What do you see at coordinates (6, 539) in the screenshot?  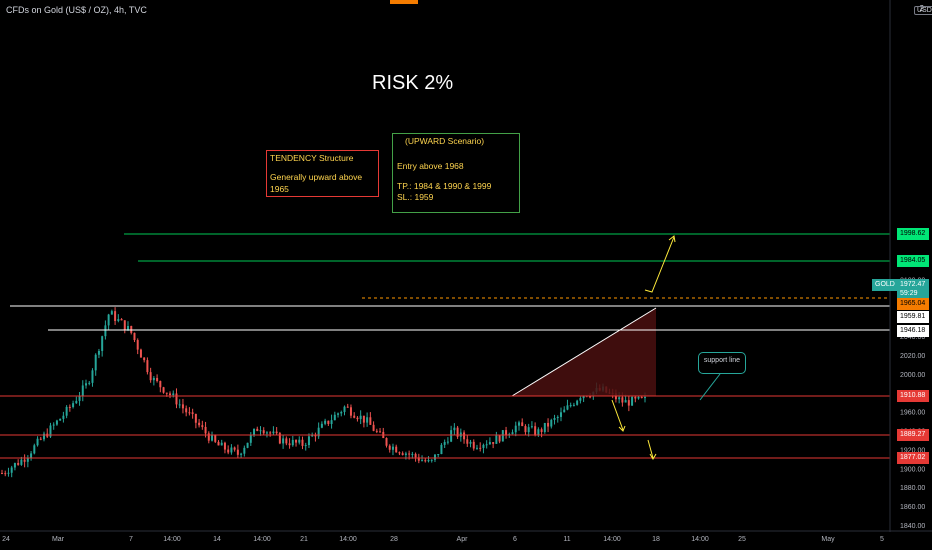 I see `time-tick-label: 24` at bounding box center [6, 539].